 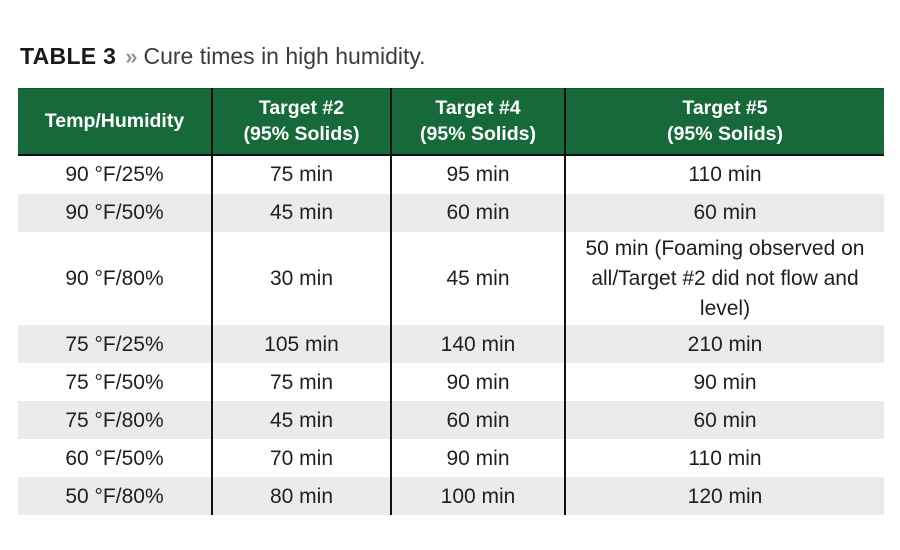 What do you see at coordinates (477, 496) in the screenshot?
I see `cell-target-4: 100 min` at bounding box center [477, 496].